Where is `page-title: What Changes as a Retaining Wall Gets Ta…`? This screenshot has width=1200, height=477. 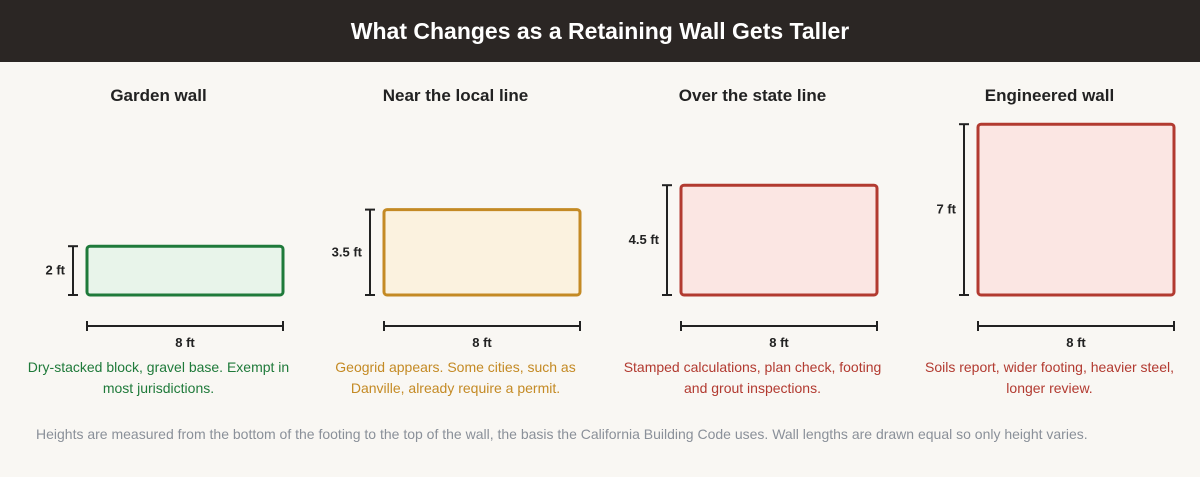
page-title: What Changes as a Retaining Wall Gets Ta… is located at coordinates (600, 30).